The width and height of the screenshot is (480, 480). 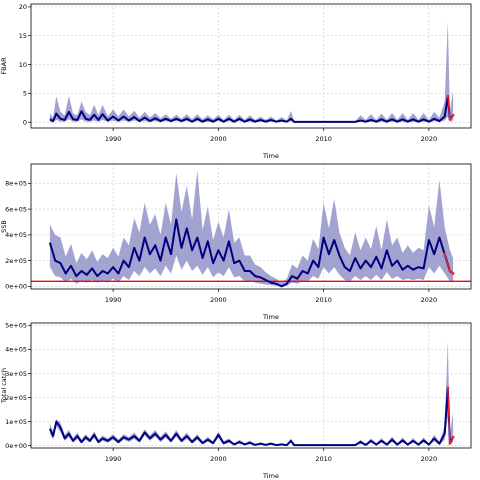 What do you see at coordinates (25, 94) in the screenshot?
I see `y-tick-label: 5` at bounding box center [25, 94].